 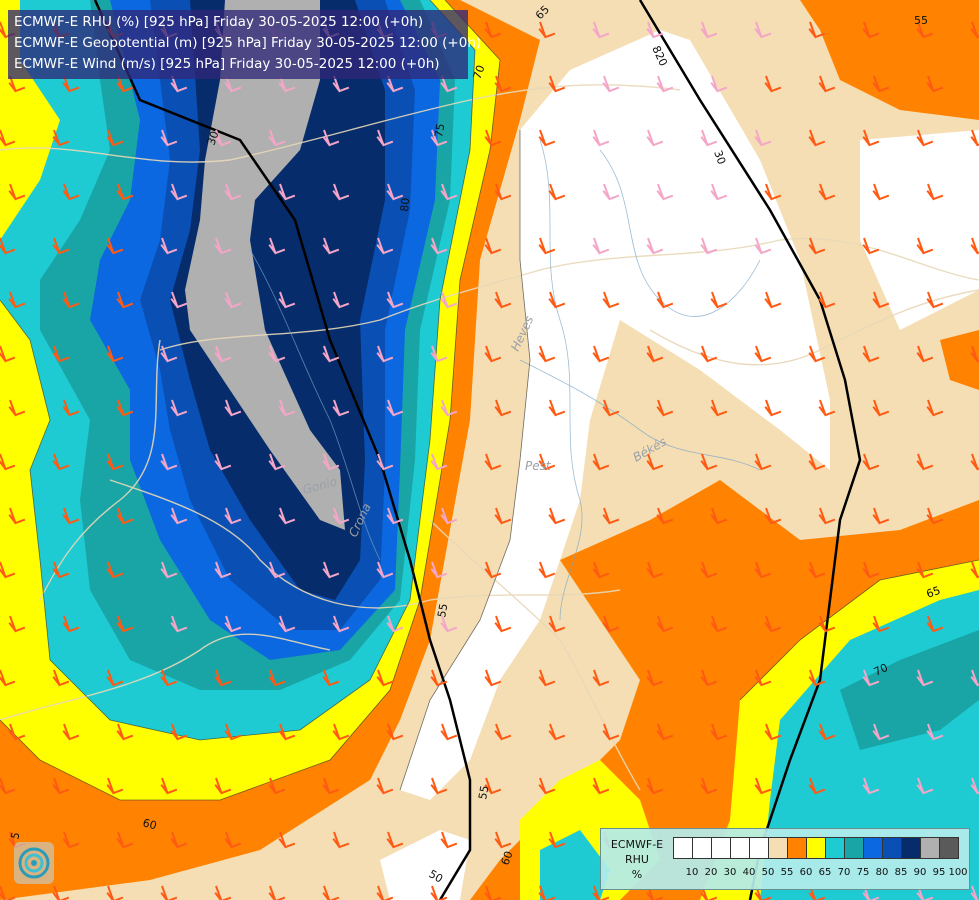 What do you see at coordinates (921, 20) in the screenshot?
I see `rh-label-55-top-right: 55` at bounding box center [921, 20].